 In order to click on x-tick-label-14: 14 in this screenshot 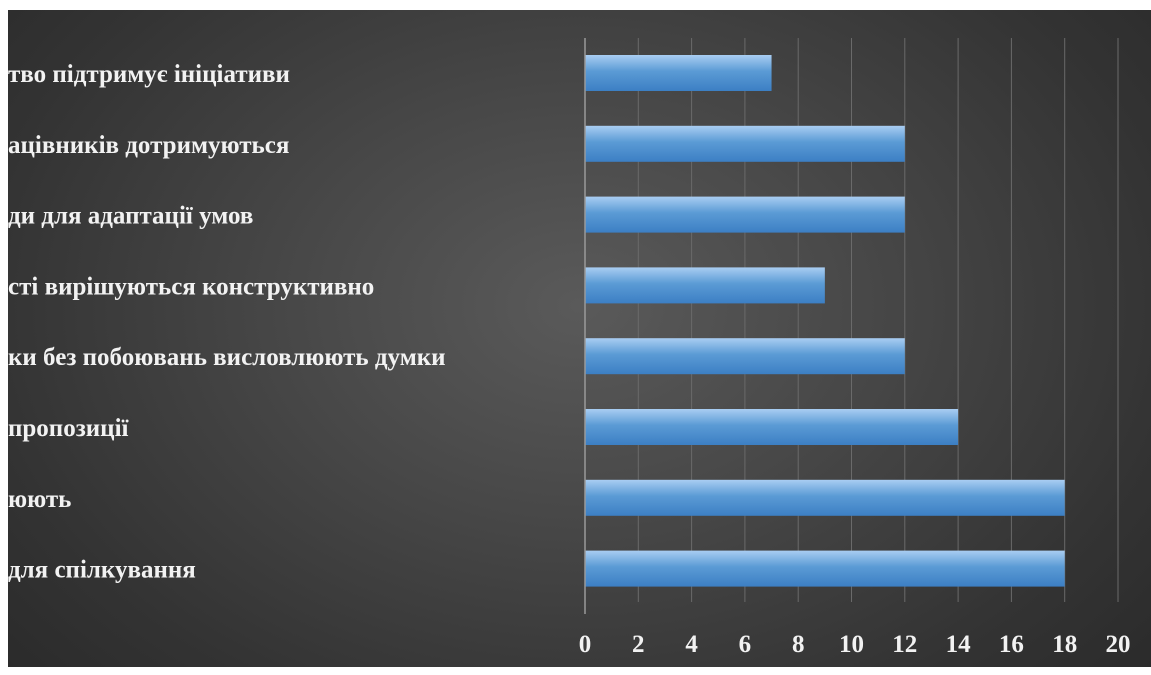, I will do `click(959, 644)`.